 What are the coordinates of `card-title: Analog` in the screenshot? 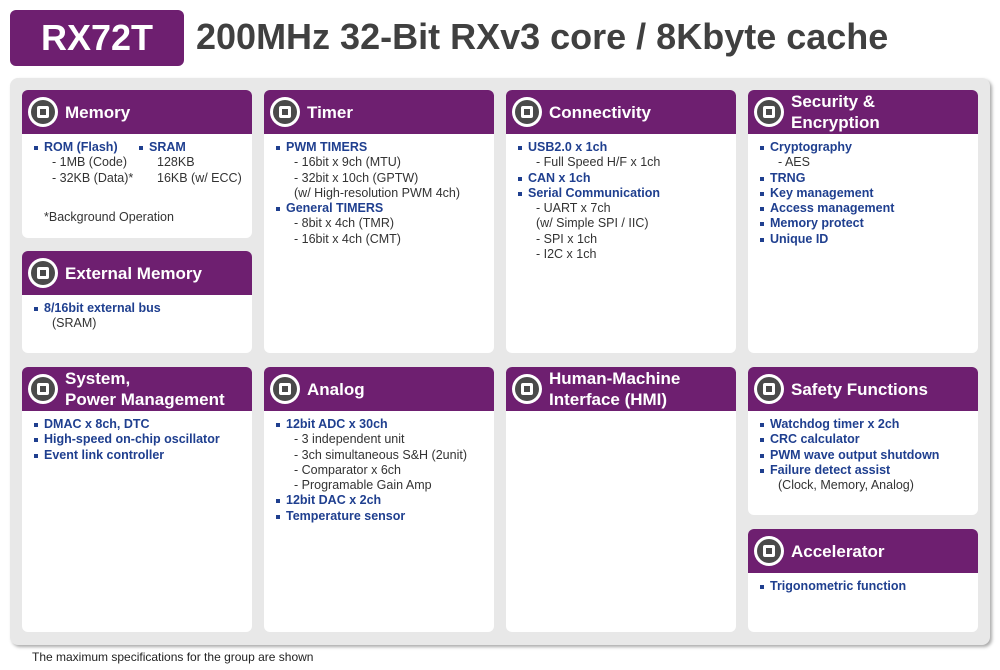 It's located at (336, 389).